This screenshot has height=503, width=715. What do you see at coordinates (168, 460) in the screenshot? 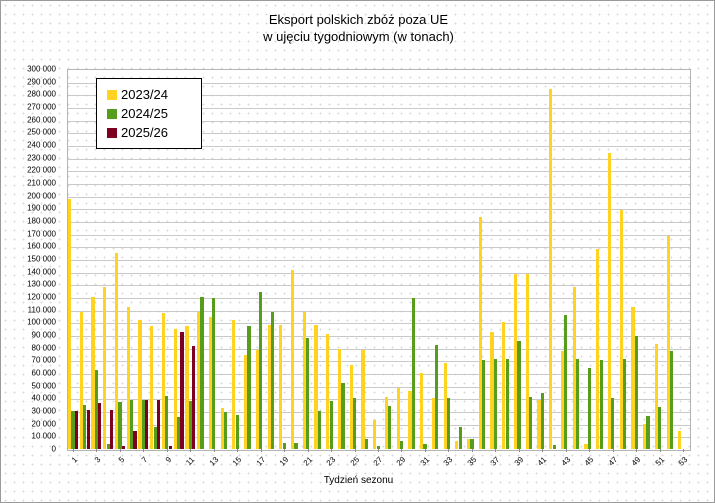
I see `x-tick-label-9: 9` at bounding box center [168, 460].